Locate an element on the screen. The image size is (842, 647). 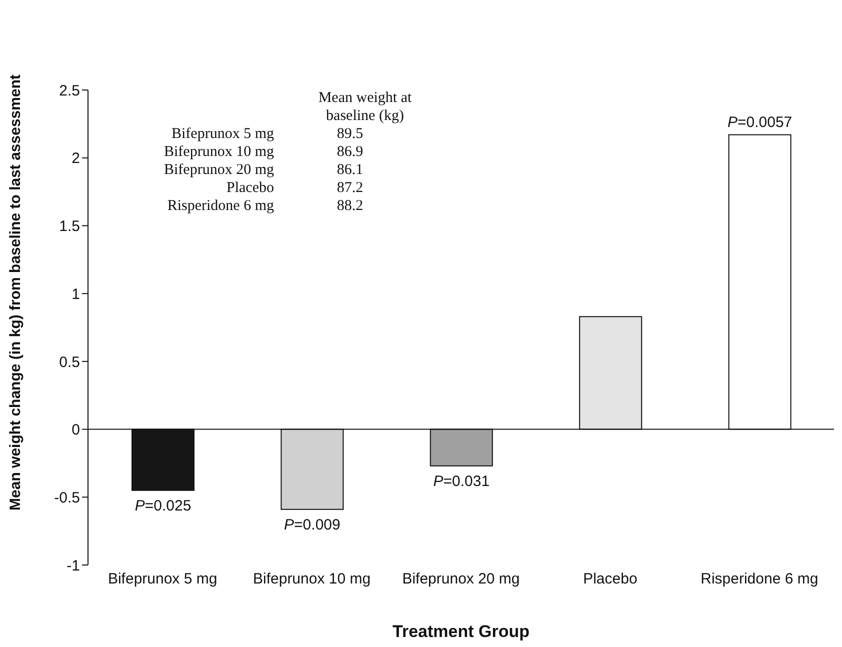
x-tick-label: Risperidone 6 mg is located at coordinates (759, 579).